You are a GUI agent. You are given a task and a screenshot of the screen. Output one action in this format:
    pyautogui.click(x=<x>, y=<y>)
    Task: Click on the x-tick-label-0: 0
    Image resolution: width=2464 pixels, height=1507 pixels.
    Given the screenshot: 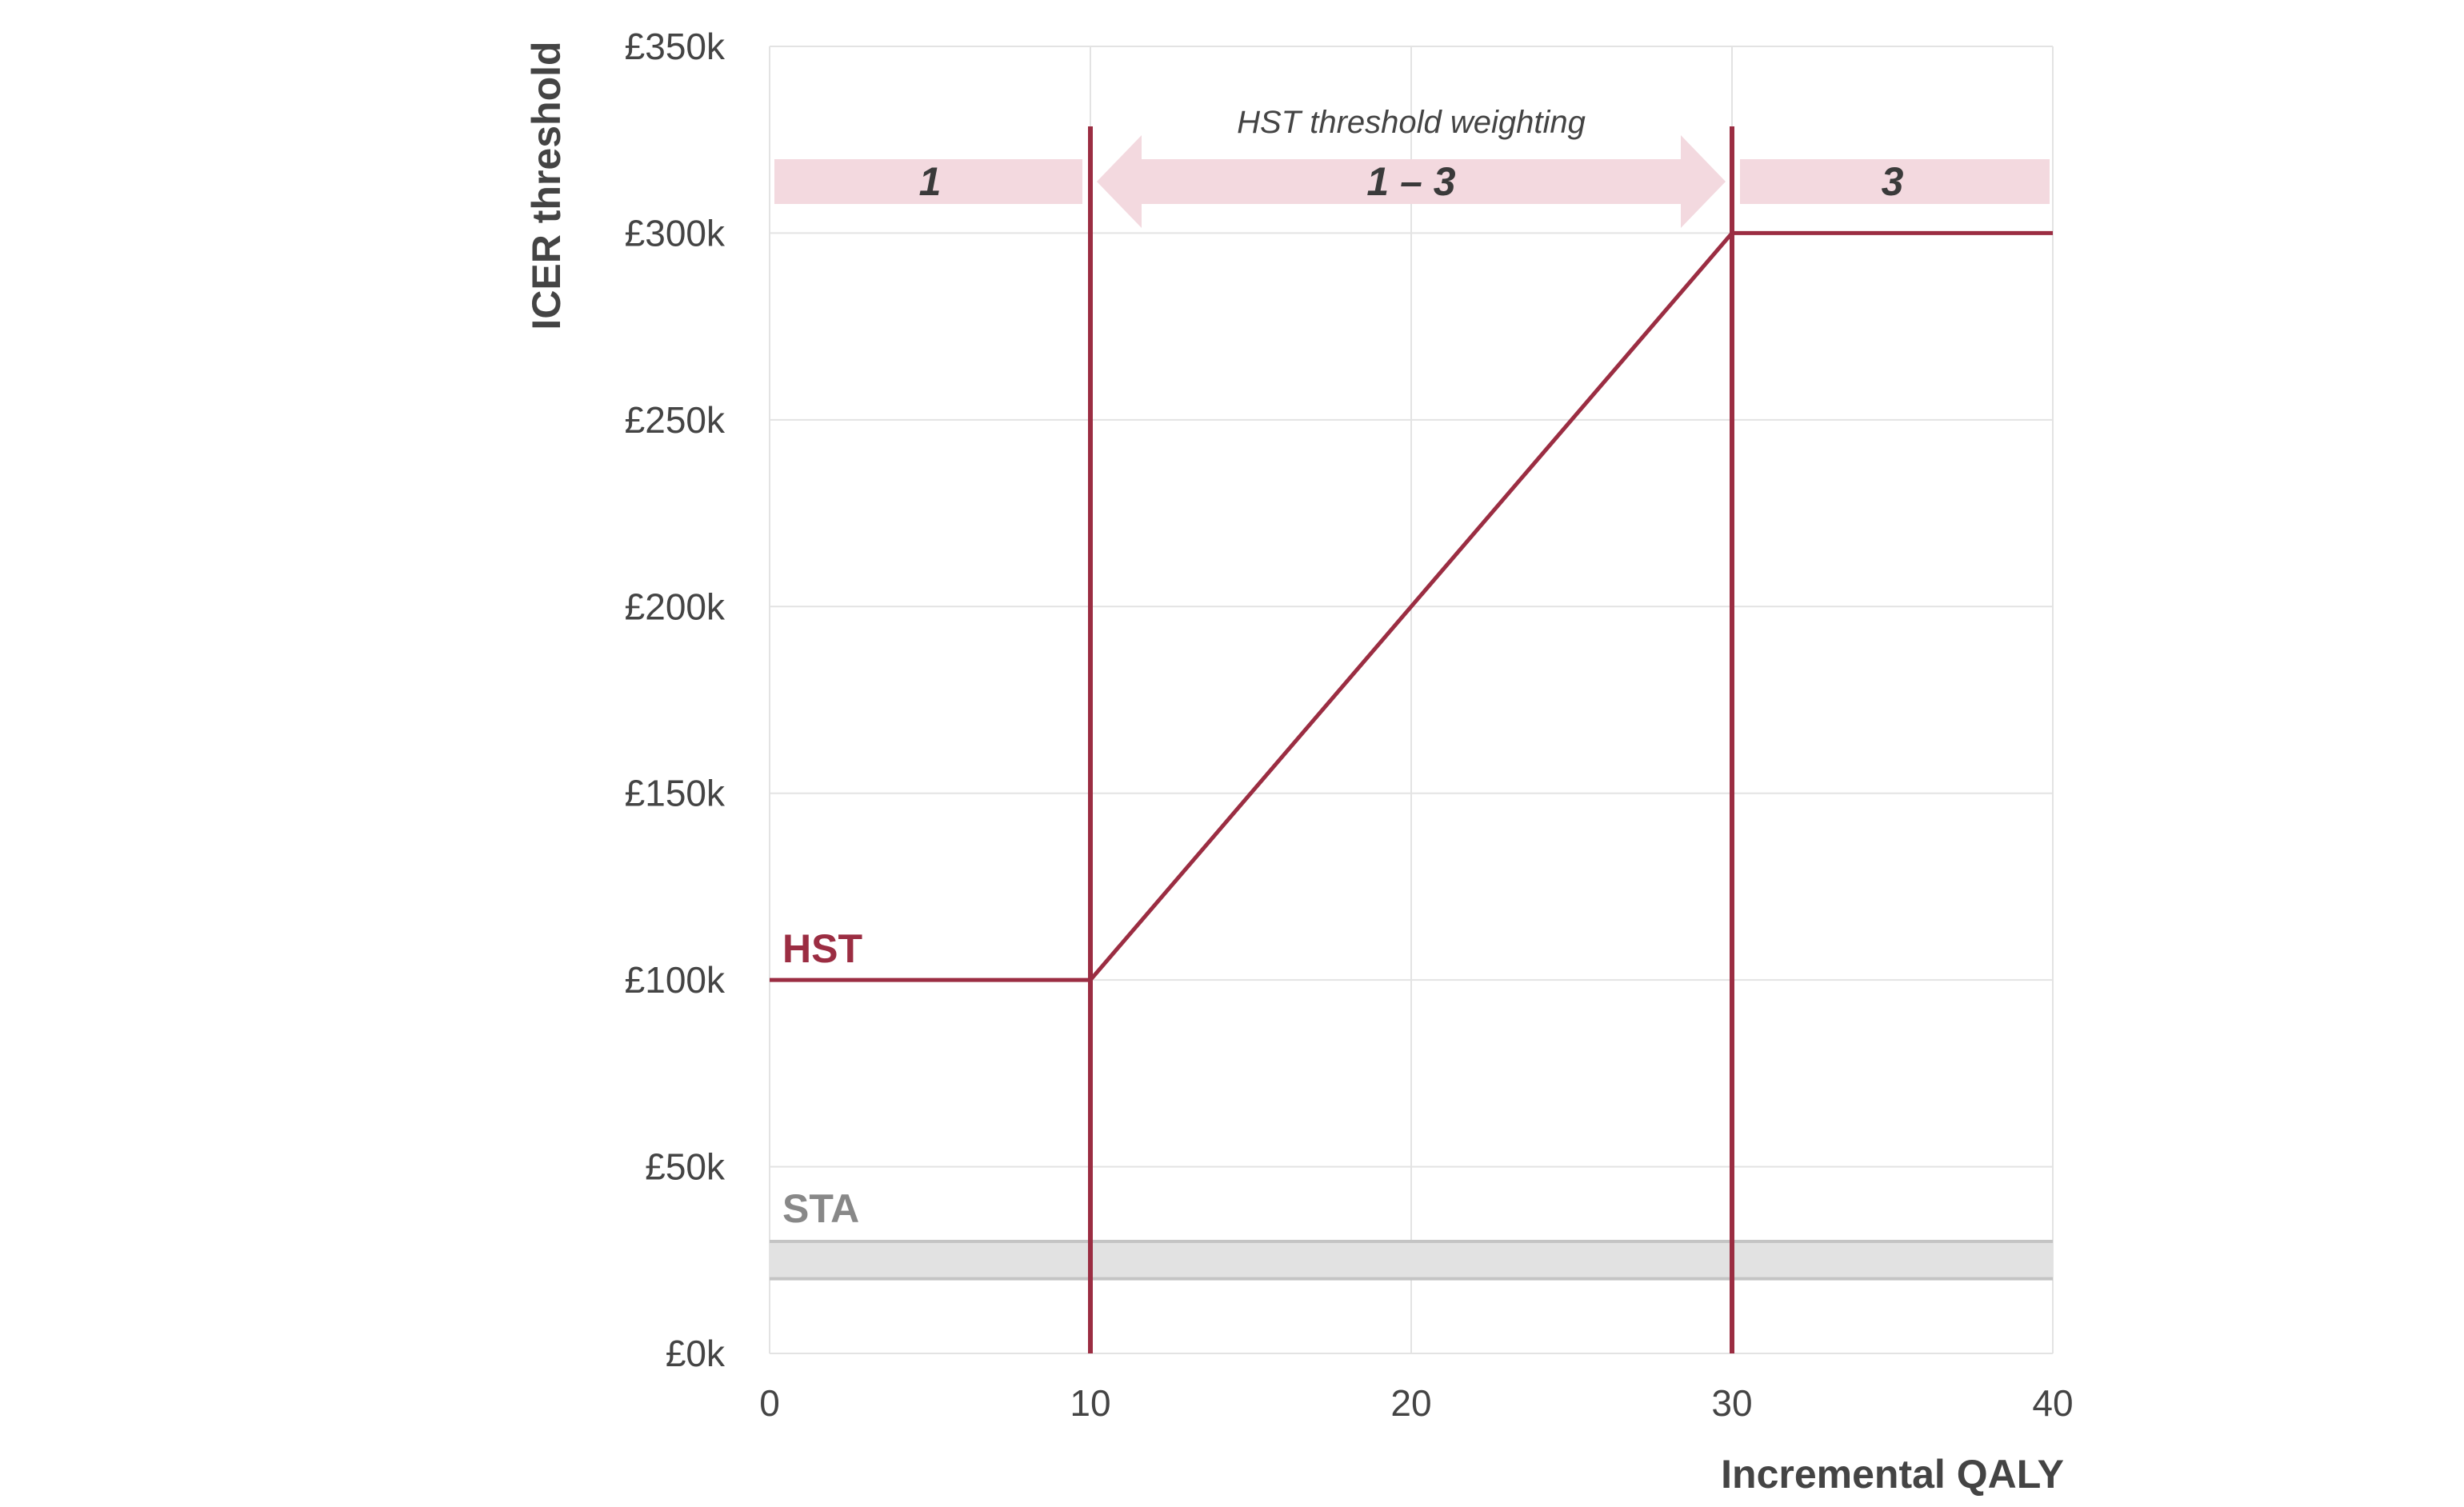 What is the action you would take?
    pyautogui.click(x=769, y=1403)
    